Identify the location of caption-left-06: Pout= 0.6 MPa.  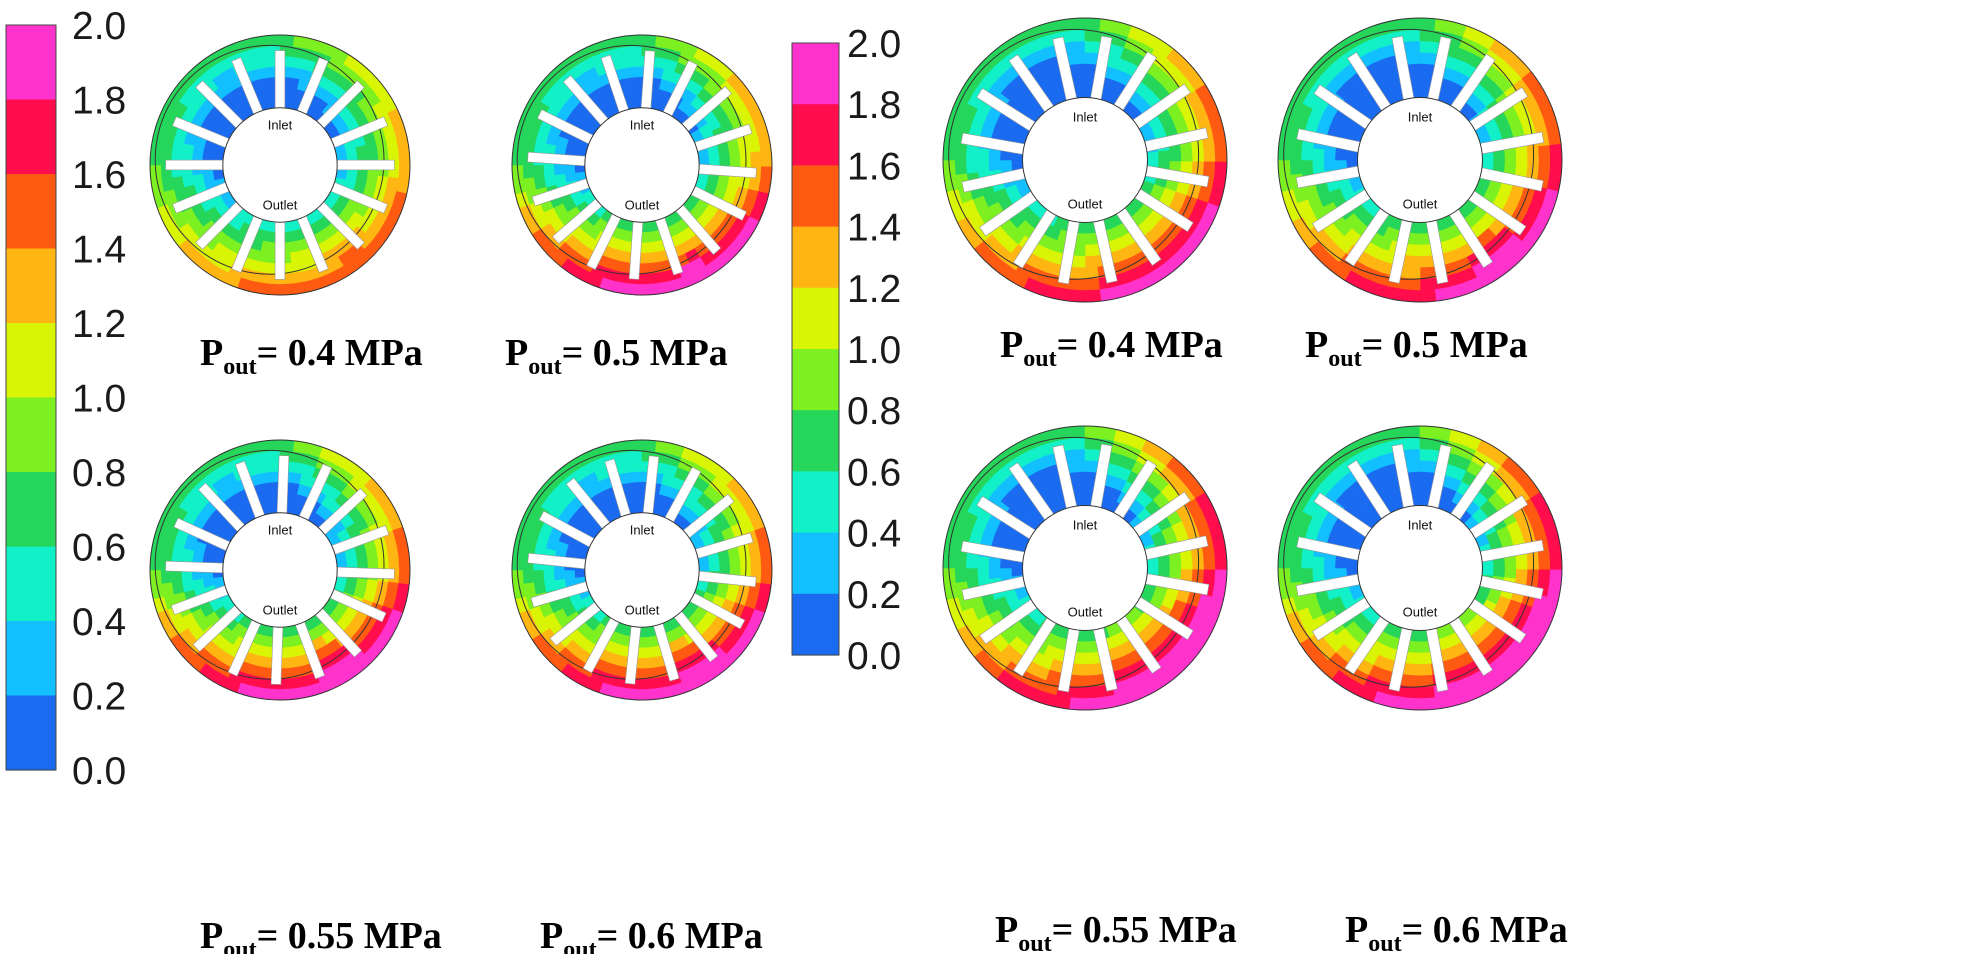
(651, 934).